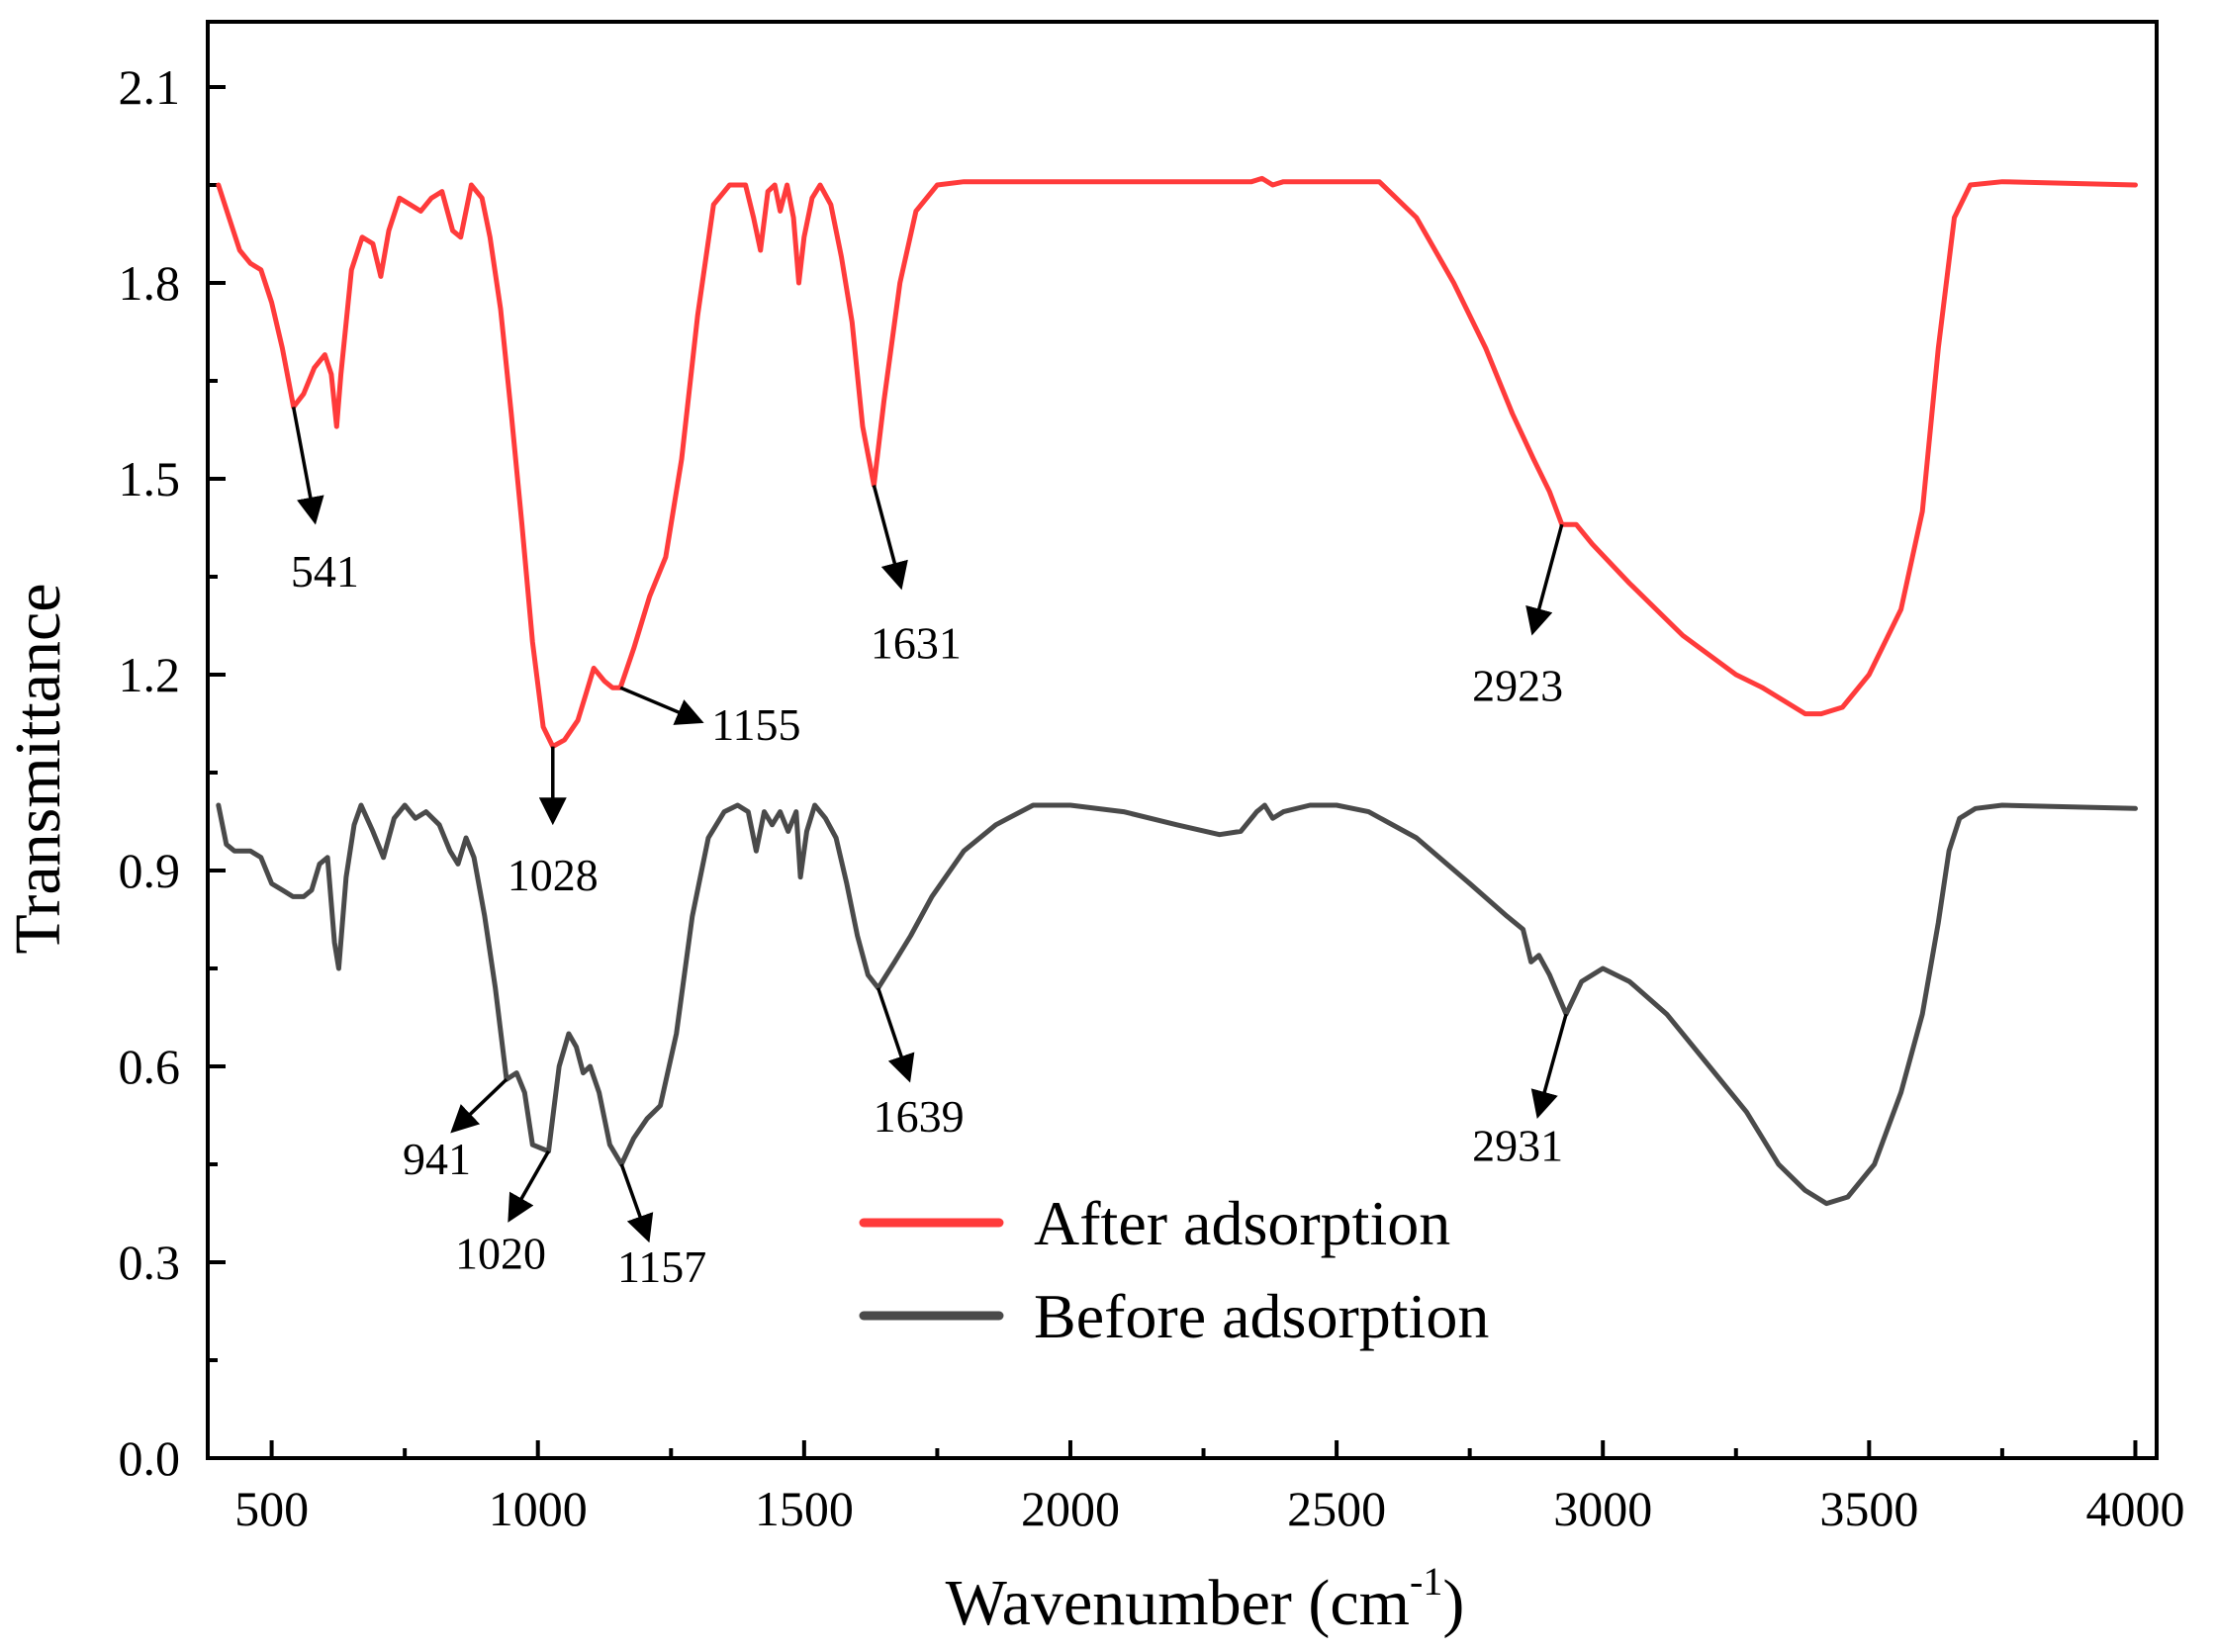 This screenshot has width=2216, height=1652. Describe the element at coordinates (1242, 1223) in the screenshot. I see `legend-label-after: After adsorption` at that location.